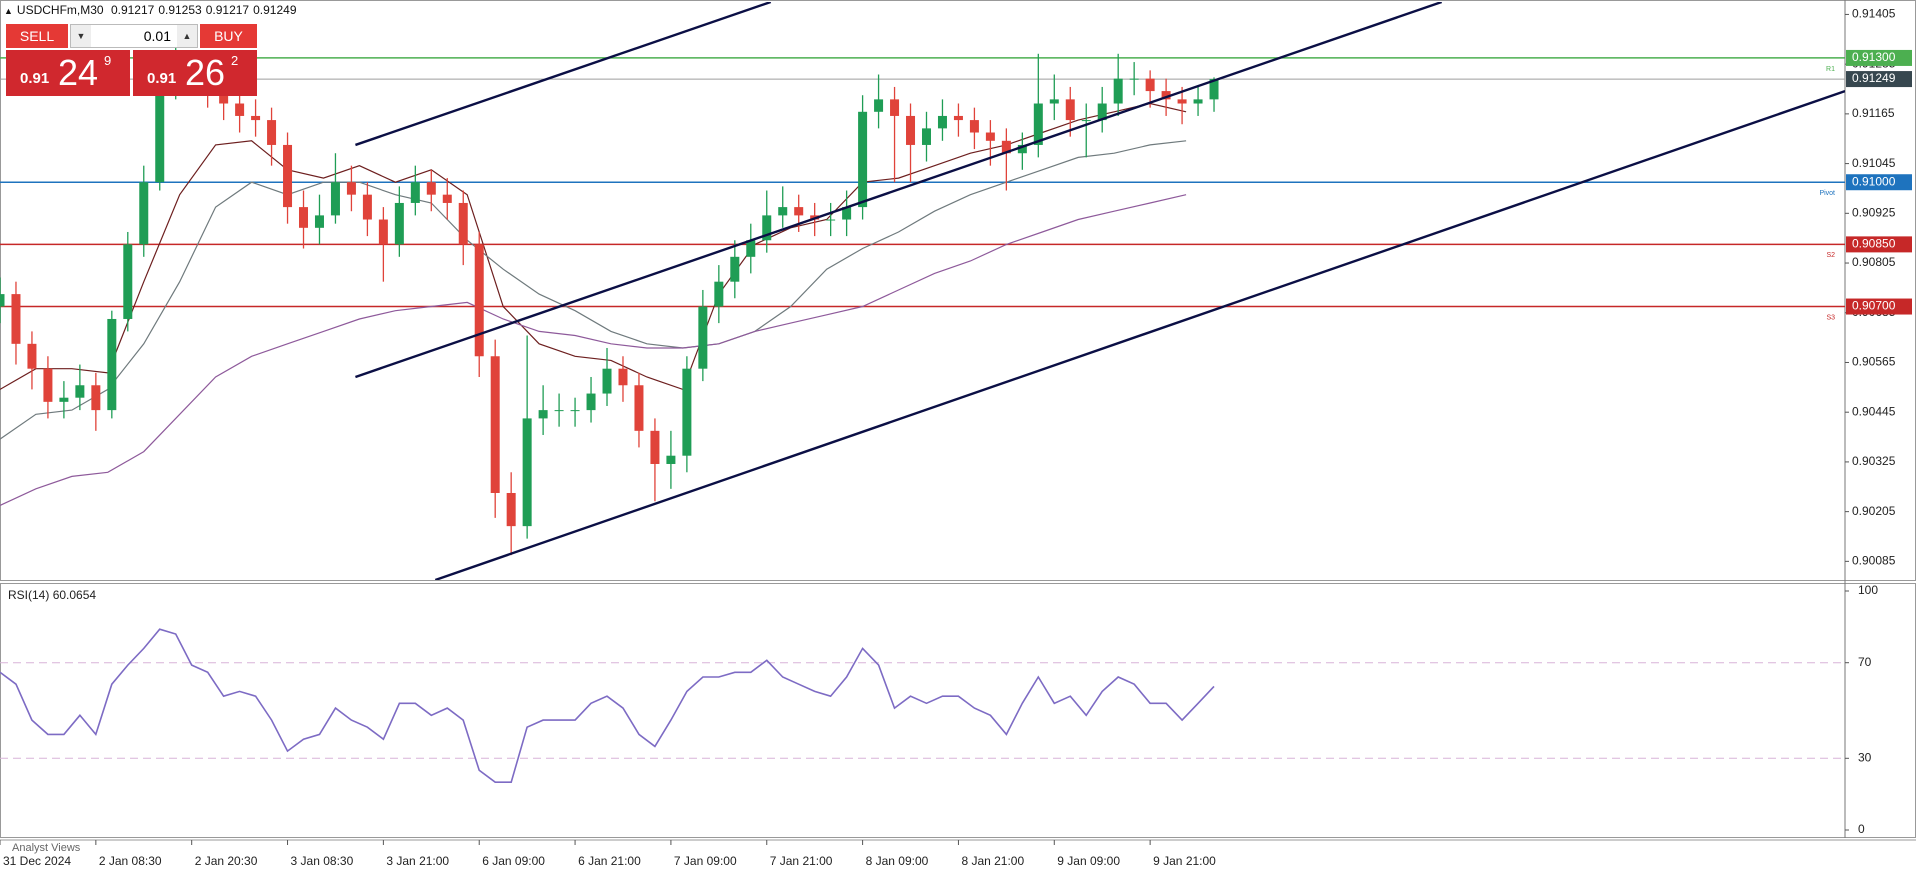 Image resolution: width=1916 pixels, height=874 pixels. I want to click on y-tick-label: 0.90565, so click(1874, 362).